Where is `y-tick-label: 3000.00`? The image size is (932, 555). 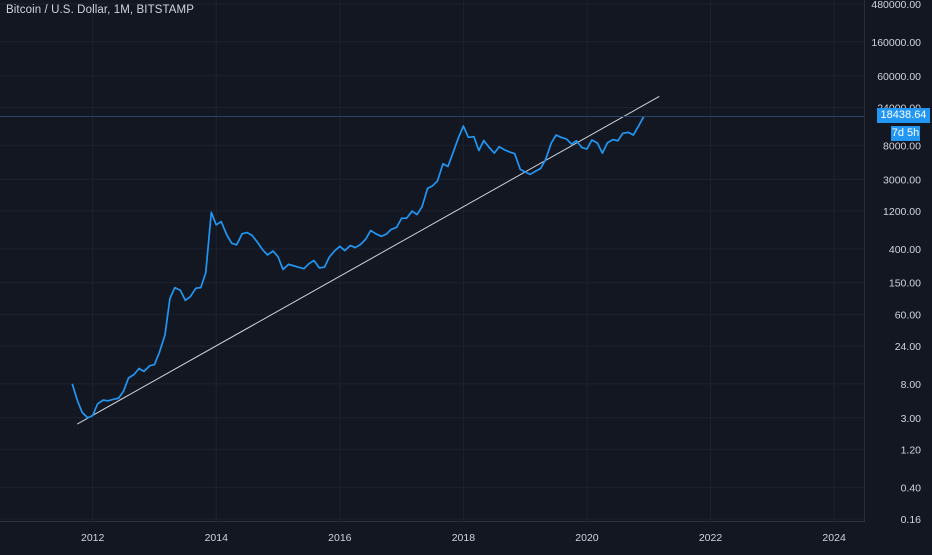 y-tick-label: 3000.00 is located at coordinates (902, 180).